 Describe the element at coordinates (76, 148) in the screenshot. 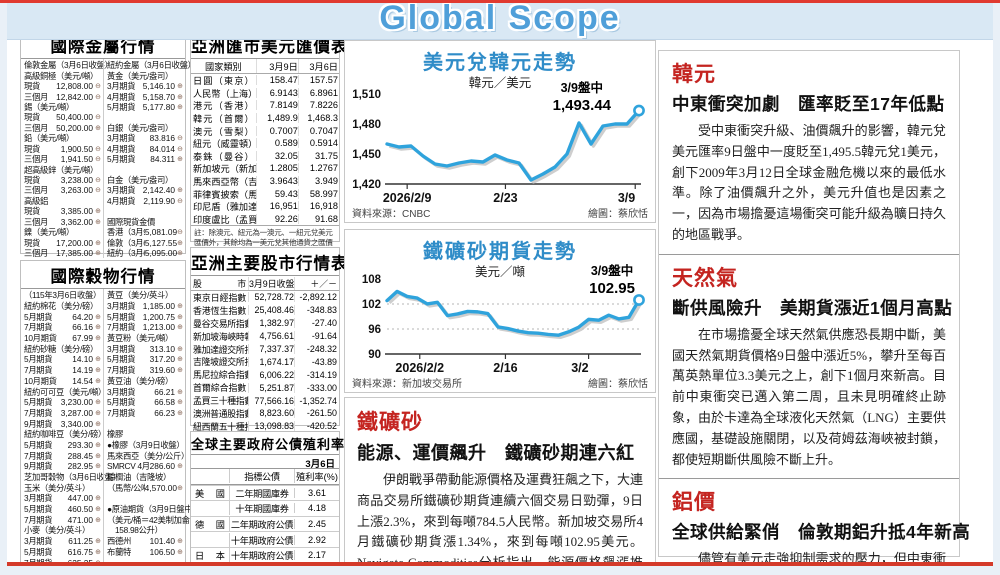

I see `row-value: 1,900.50` at that location.